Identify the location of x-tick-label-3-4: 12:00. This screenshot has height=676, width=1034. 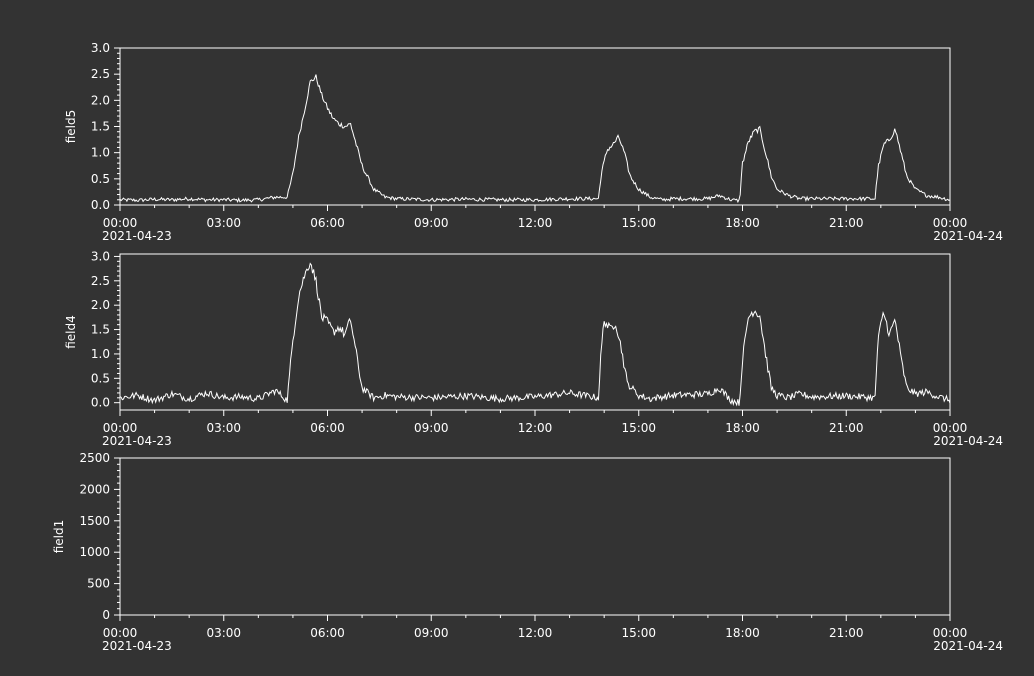
(535, 633).